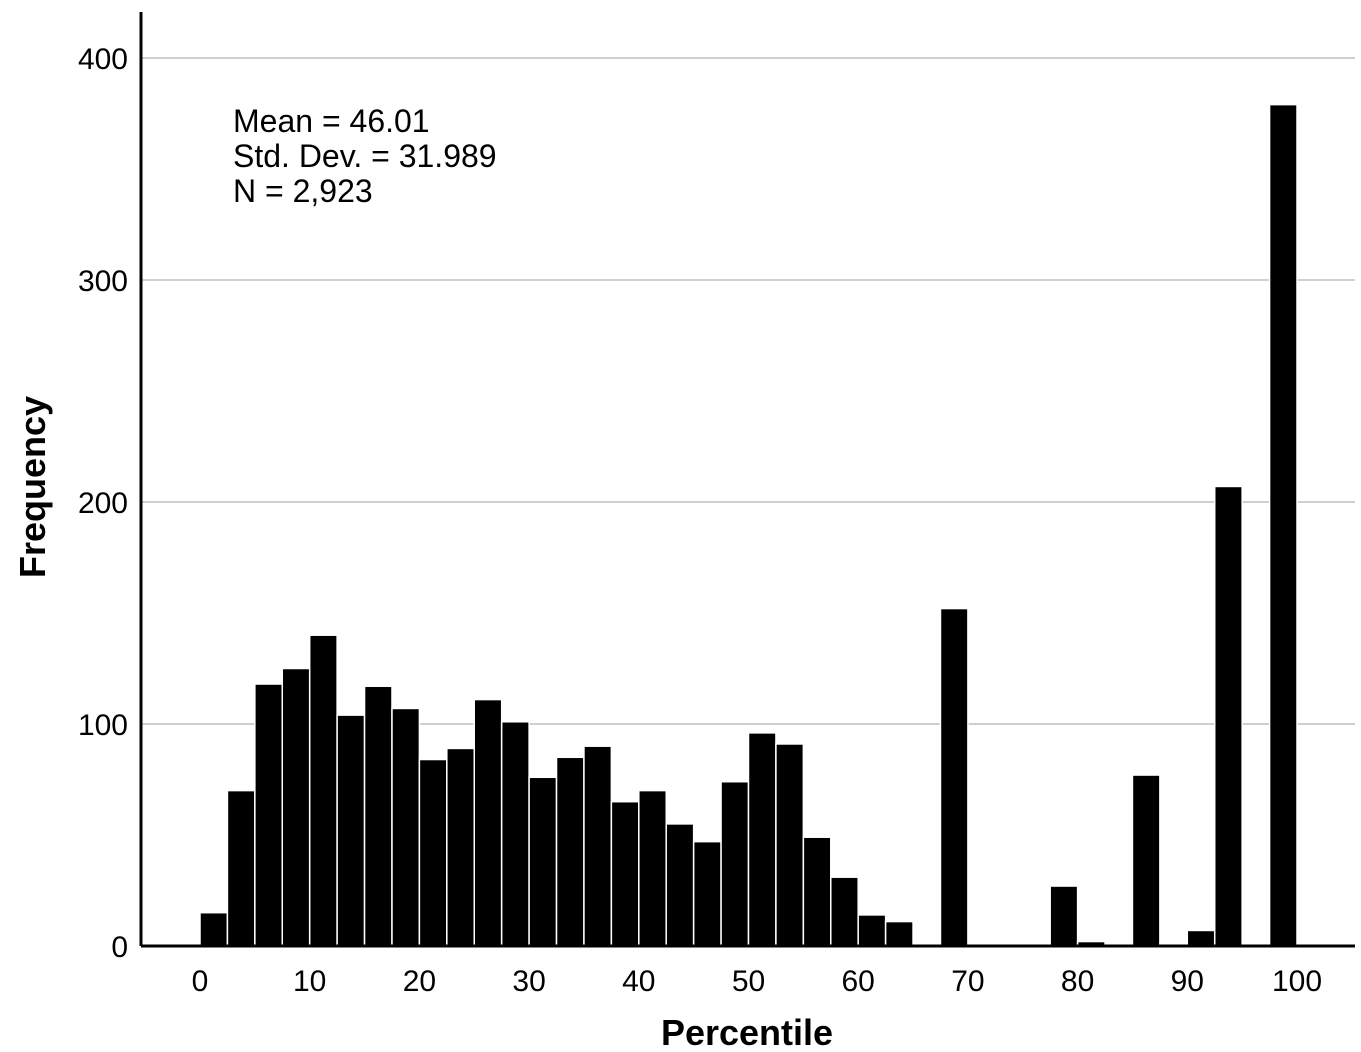 The width and height of the screenshot is (1361, 1052). Describe the element at coordinates (967, 981) in the screenshot. I see `x-tick-label-70: 70` at that location.